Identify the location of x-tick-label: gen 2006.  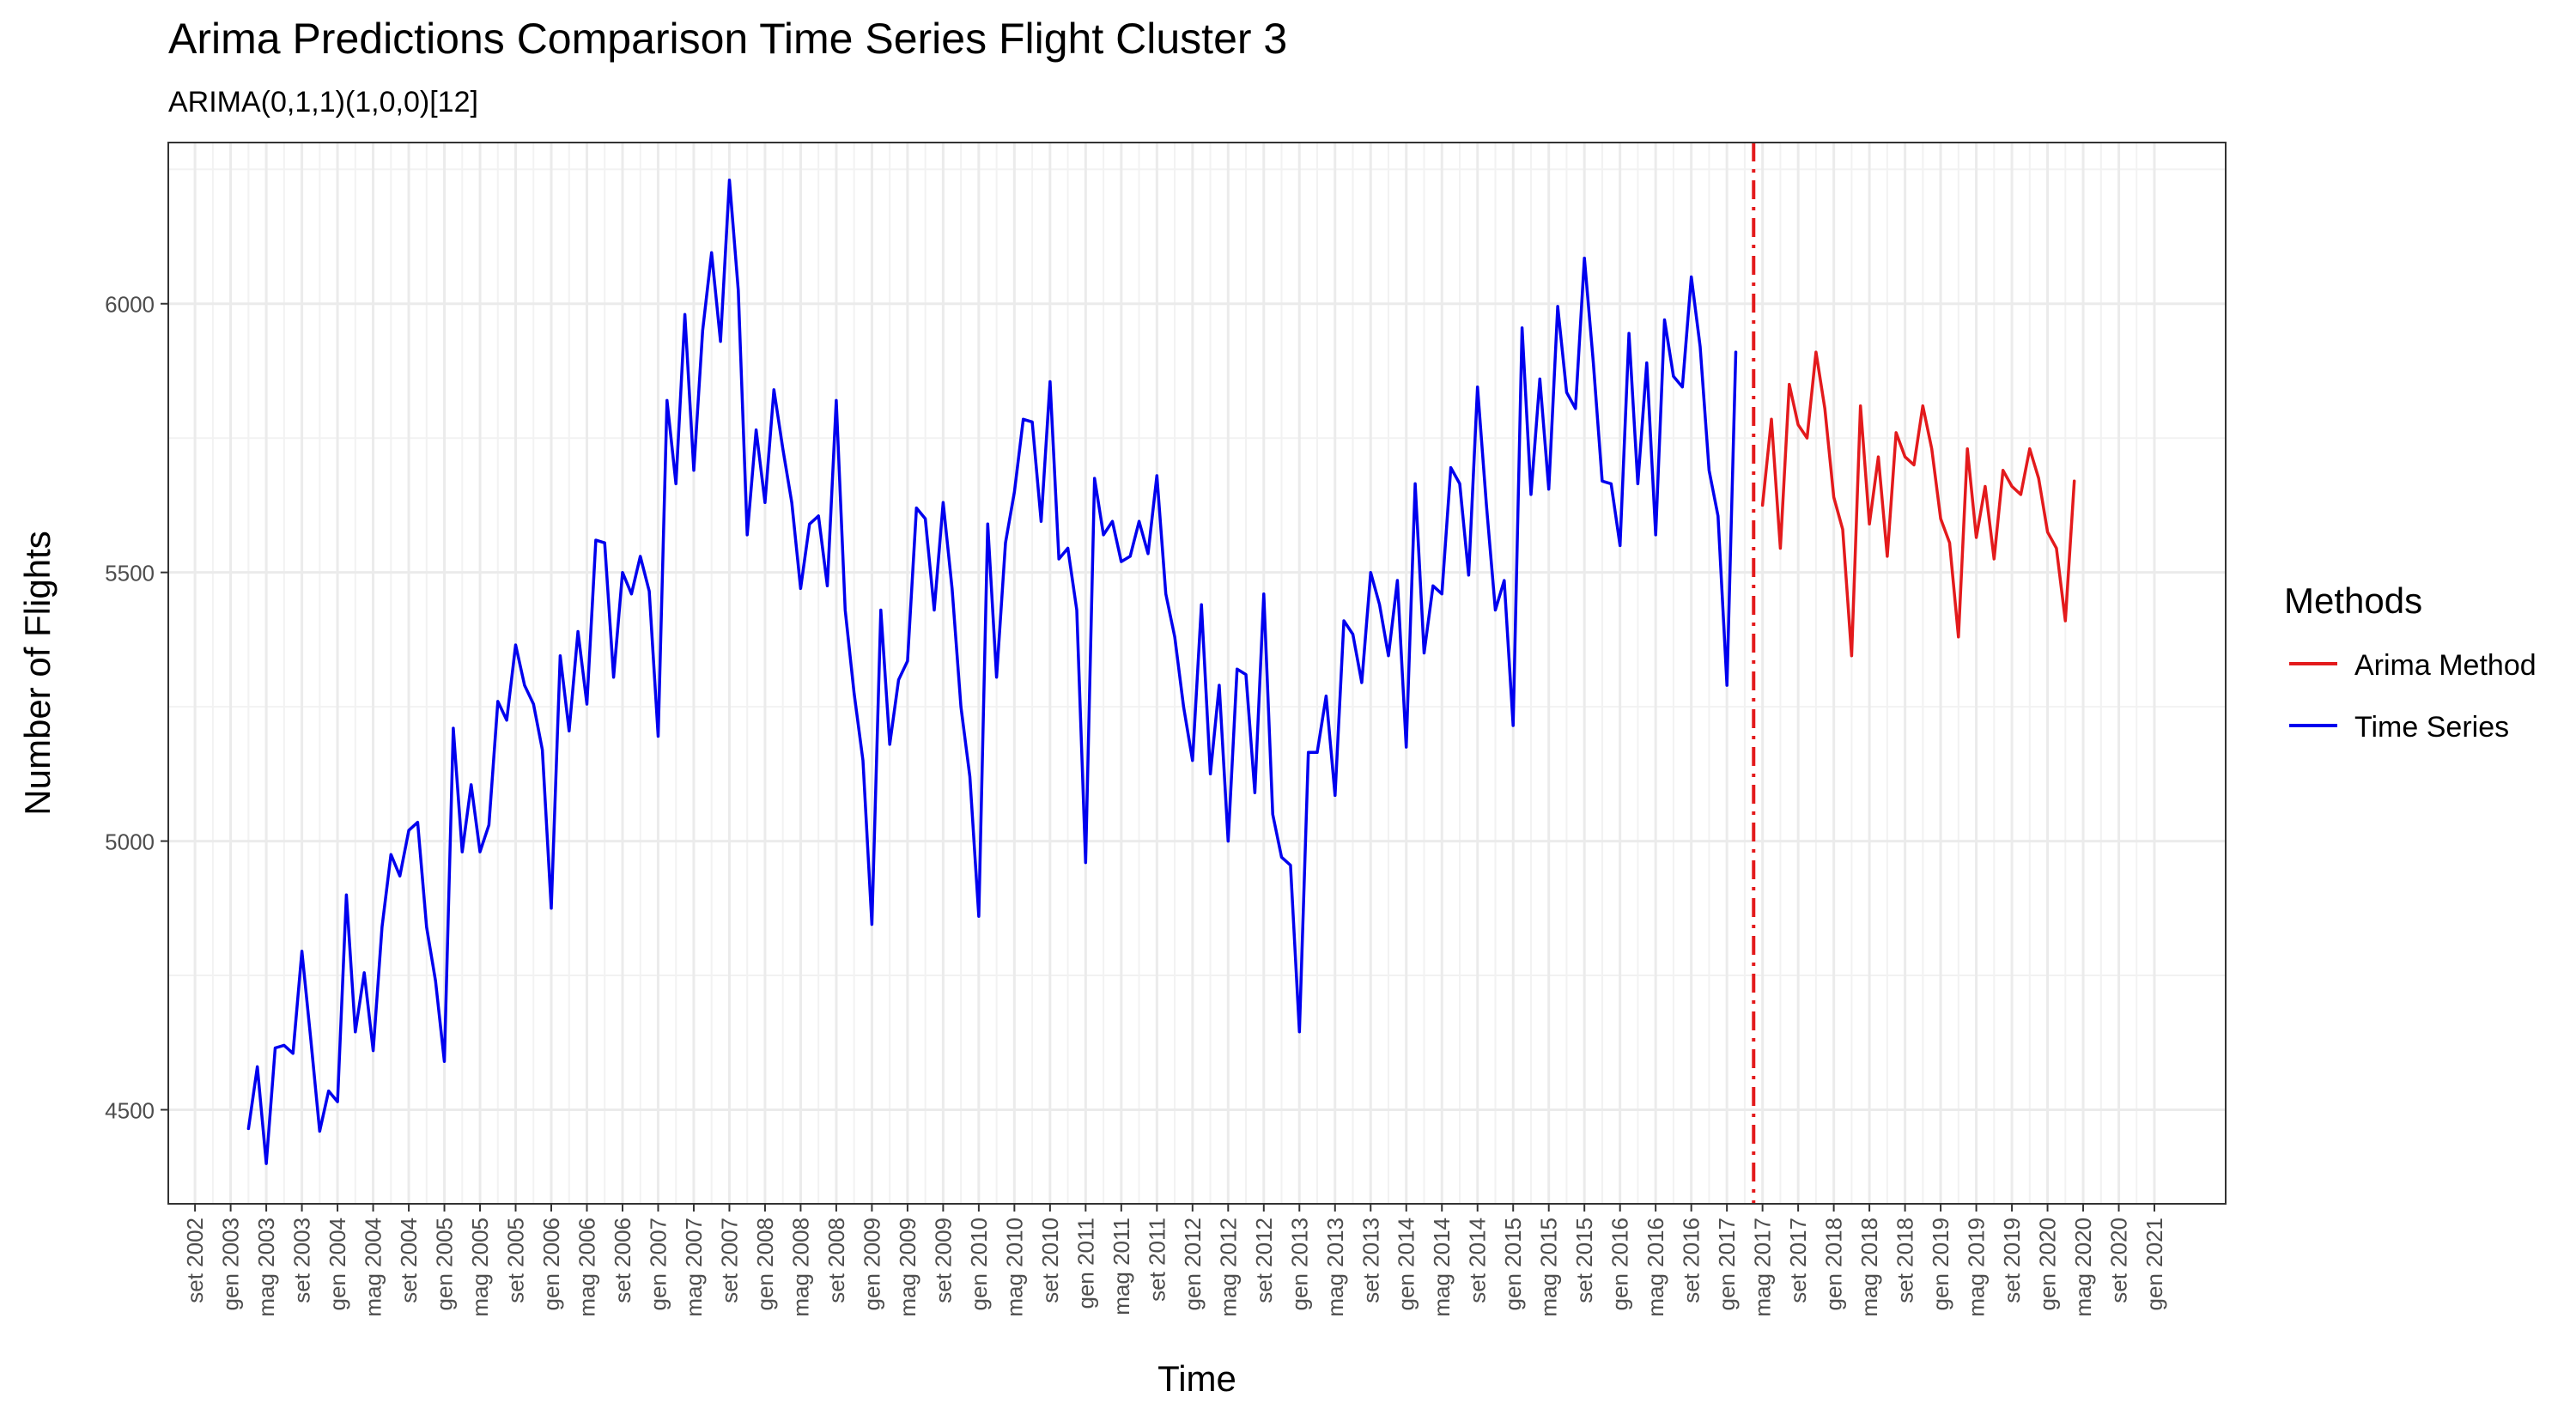
(551, 1264).